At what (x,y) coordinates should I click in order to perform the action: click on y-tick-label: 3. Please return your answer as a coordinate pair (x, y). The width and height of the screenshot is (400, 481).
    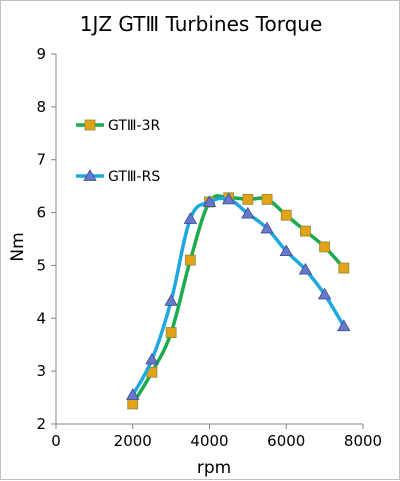
    Looking at the image, I should click on (41, 371).